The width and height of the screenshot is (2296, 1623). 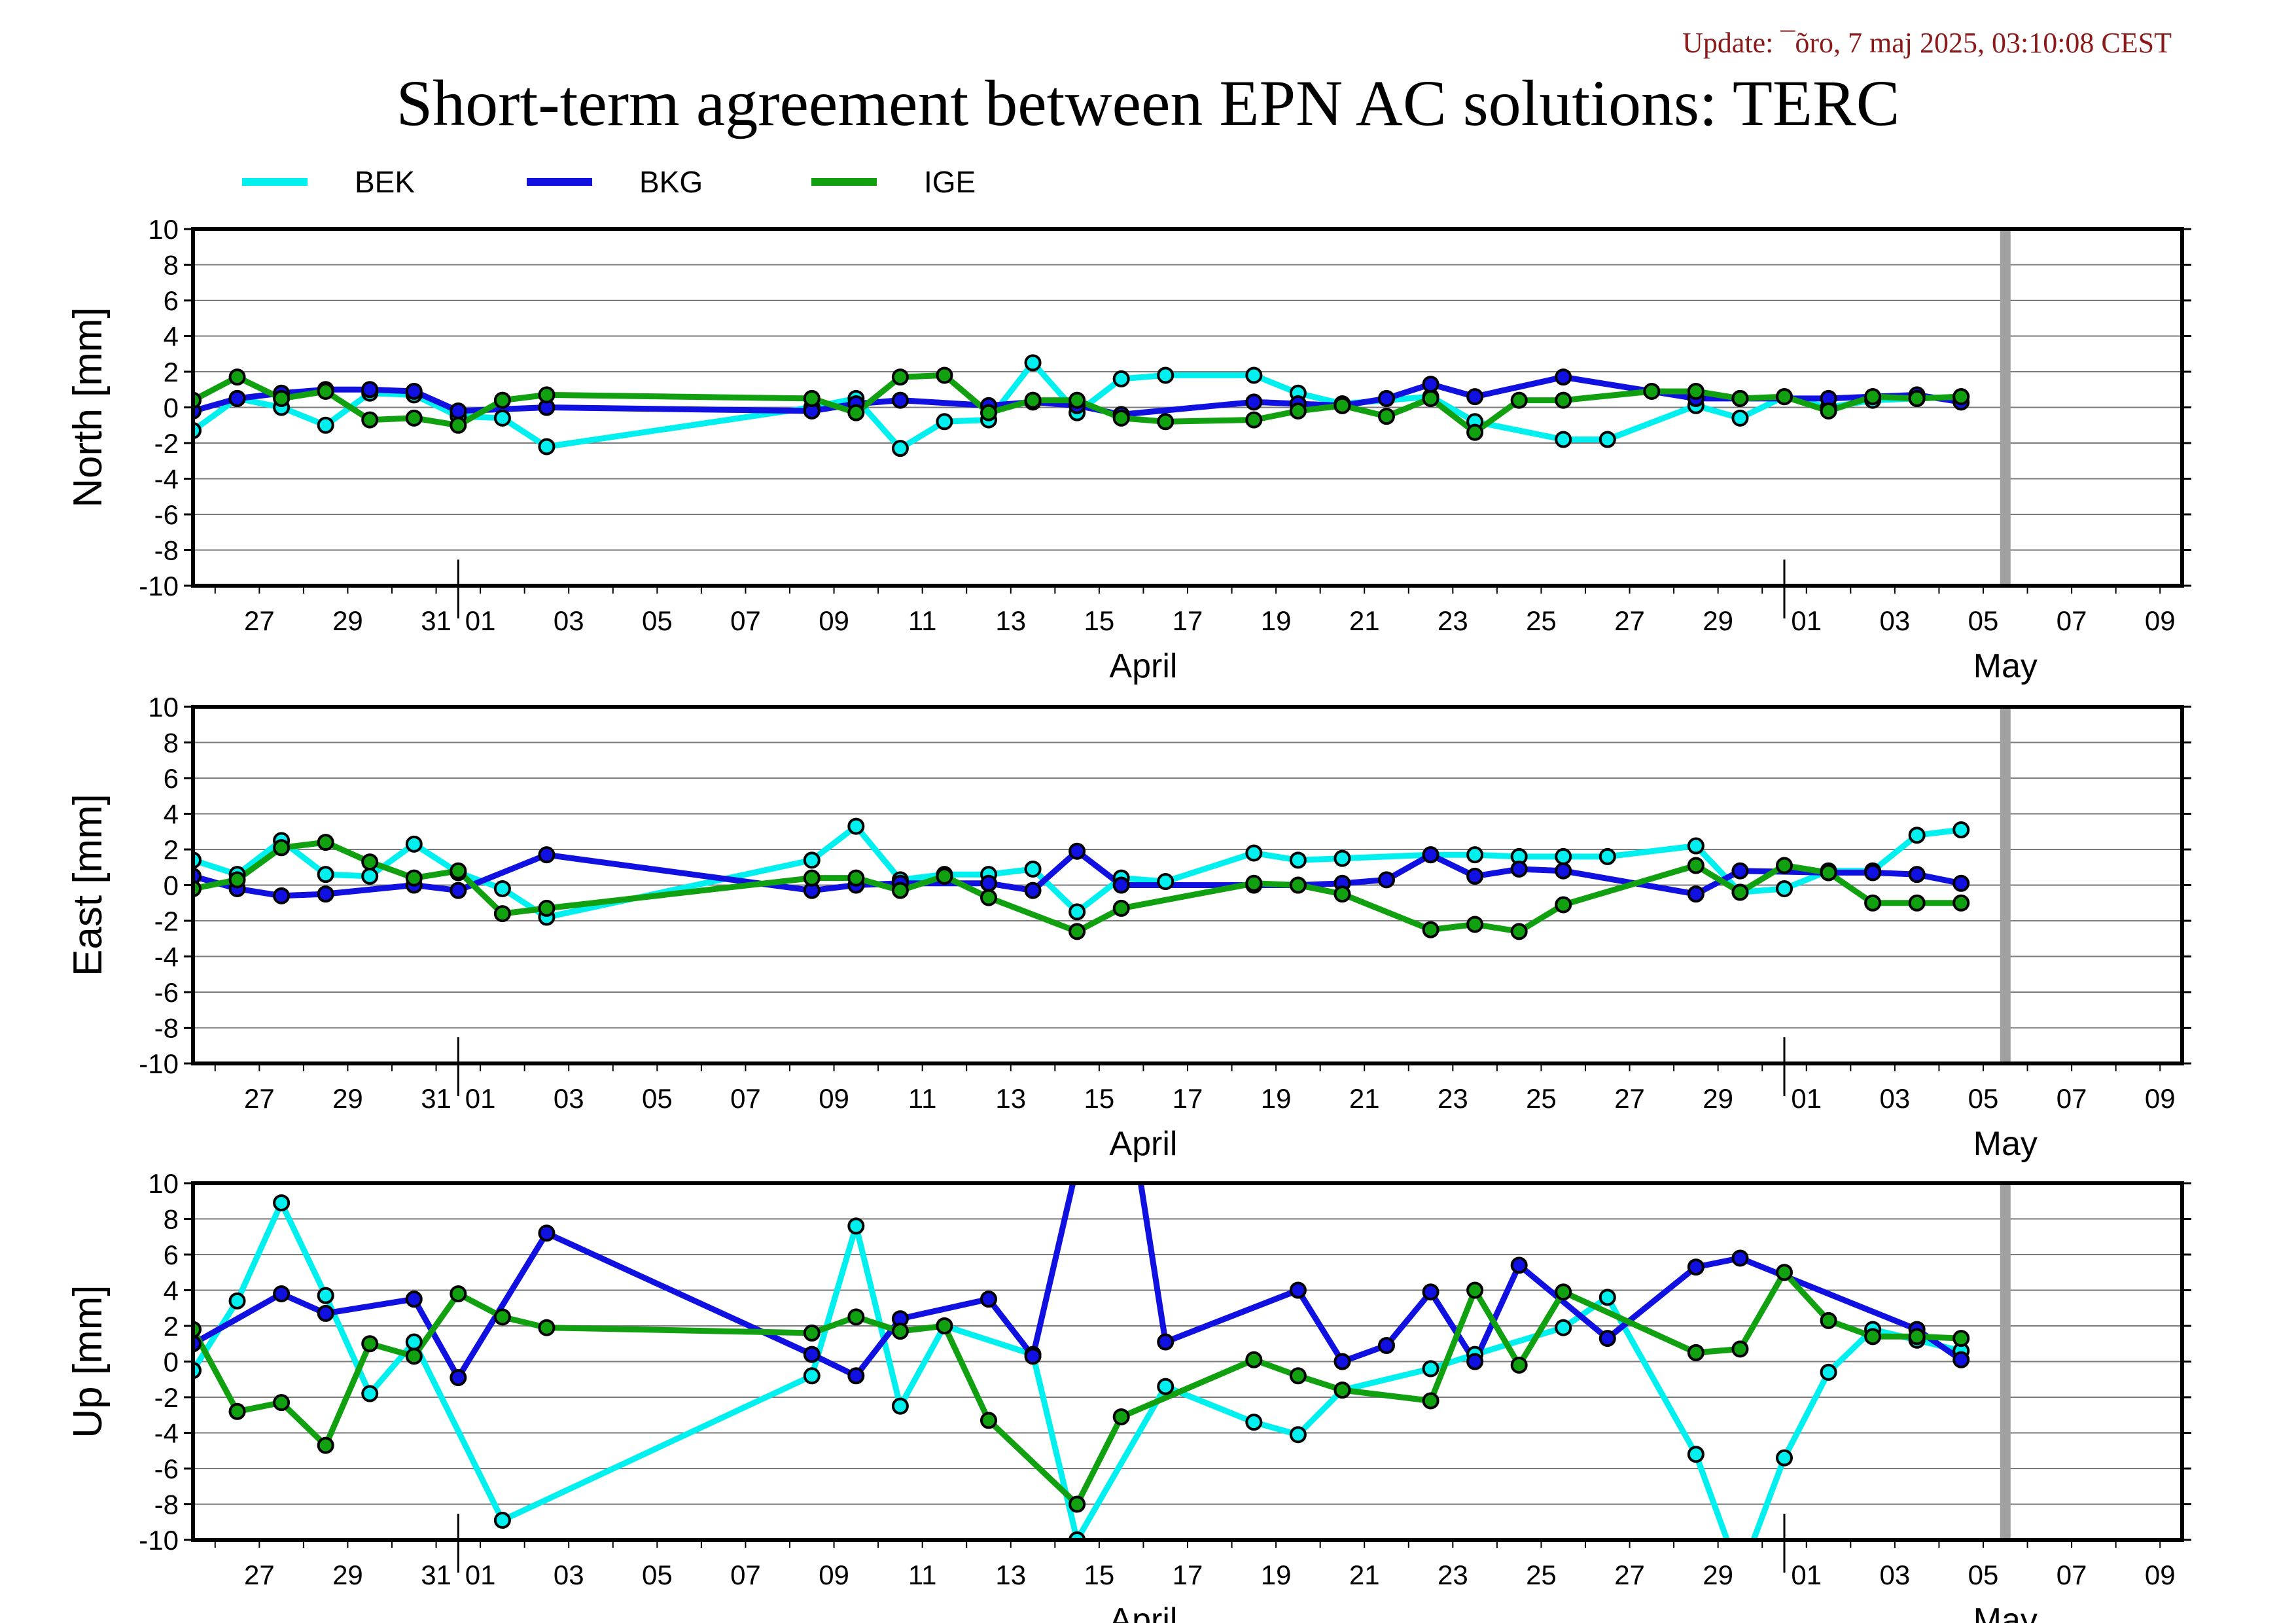 What do you see at coordinates (1078, 1282) in the screenshot?
I see `series-line-bkg` at bounding box center [1078, 1282].